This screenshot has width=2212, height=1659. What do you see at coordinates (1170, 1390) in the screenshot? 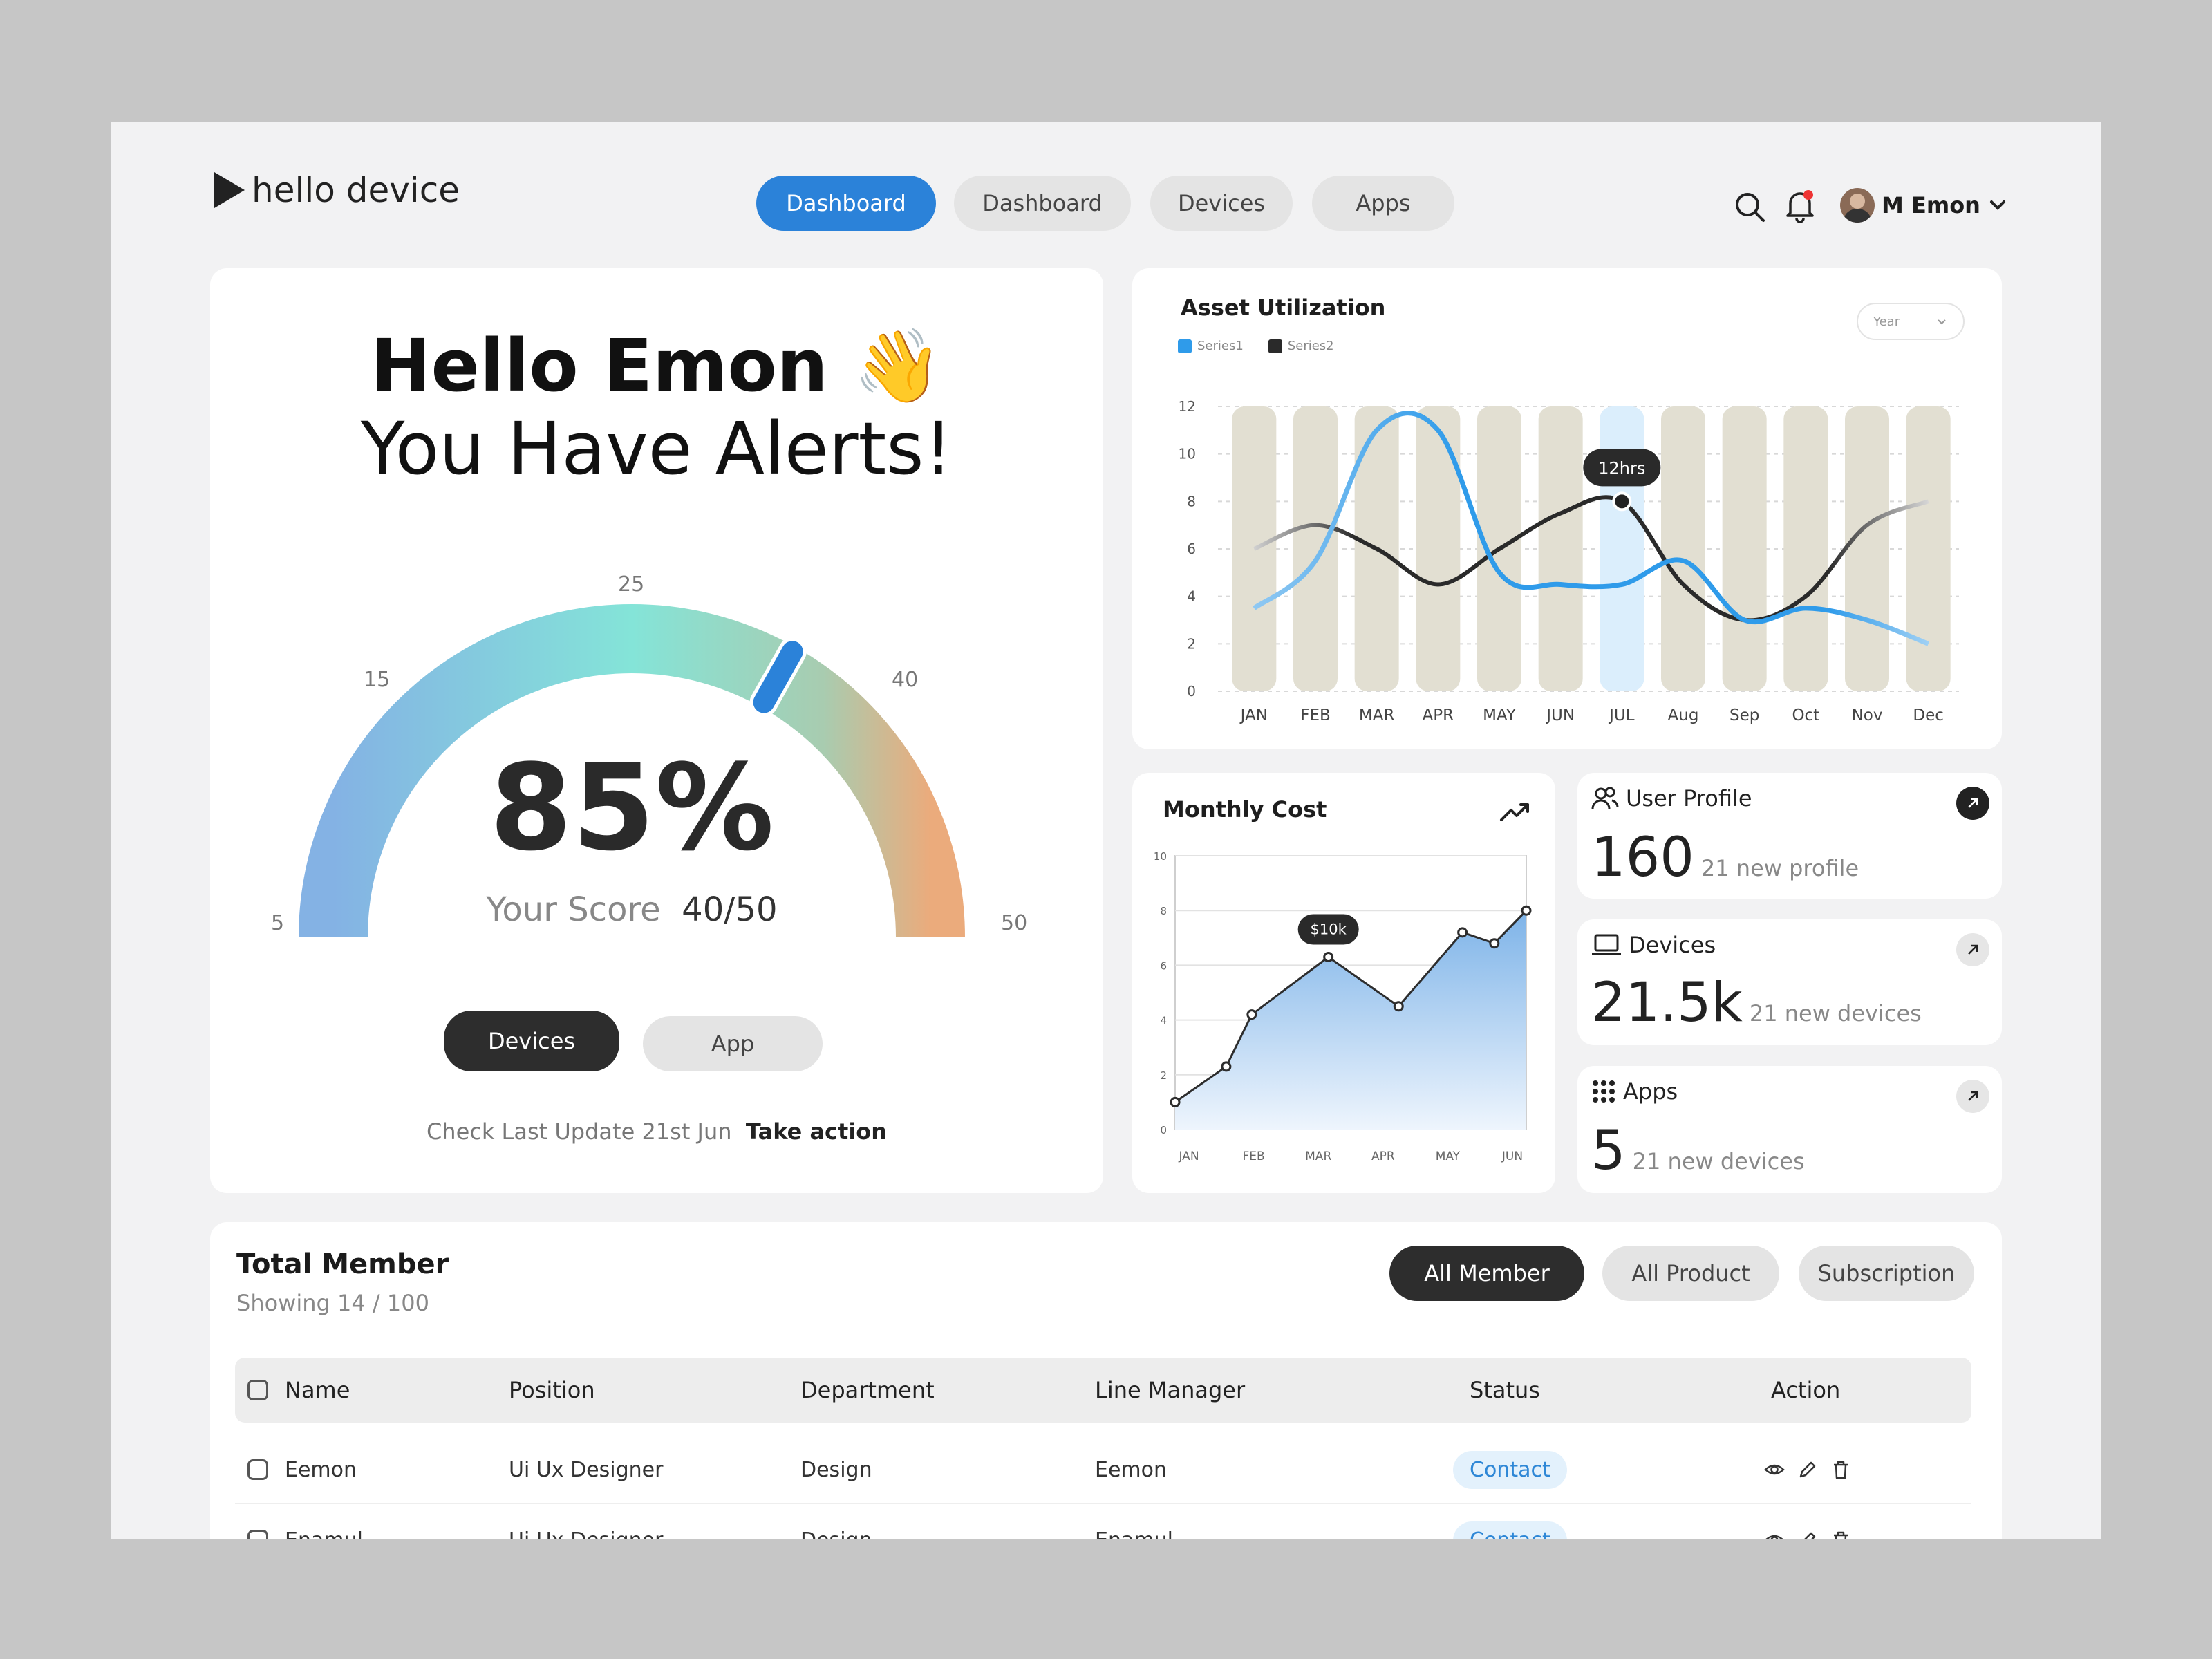
I see `col-line-manager: Line Manager` at bounding box center [1170, 1390].